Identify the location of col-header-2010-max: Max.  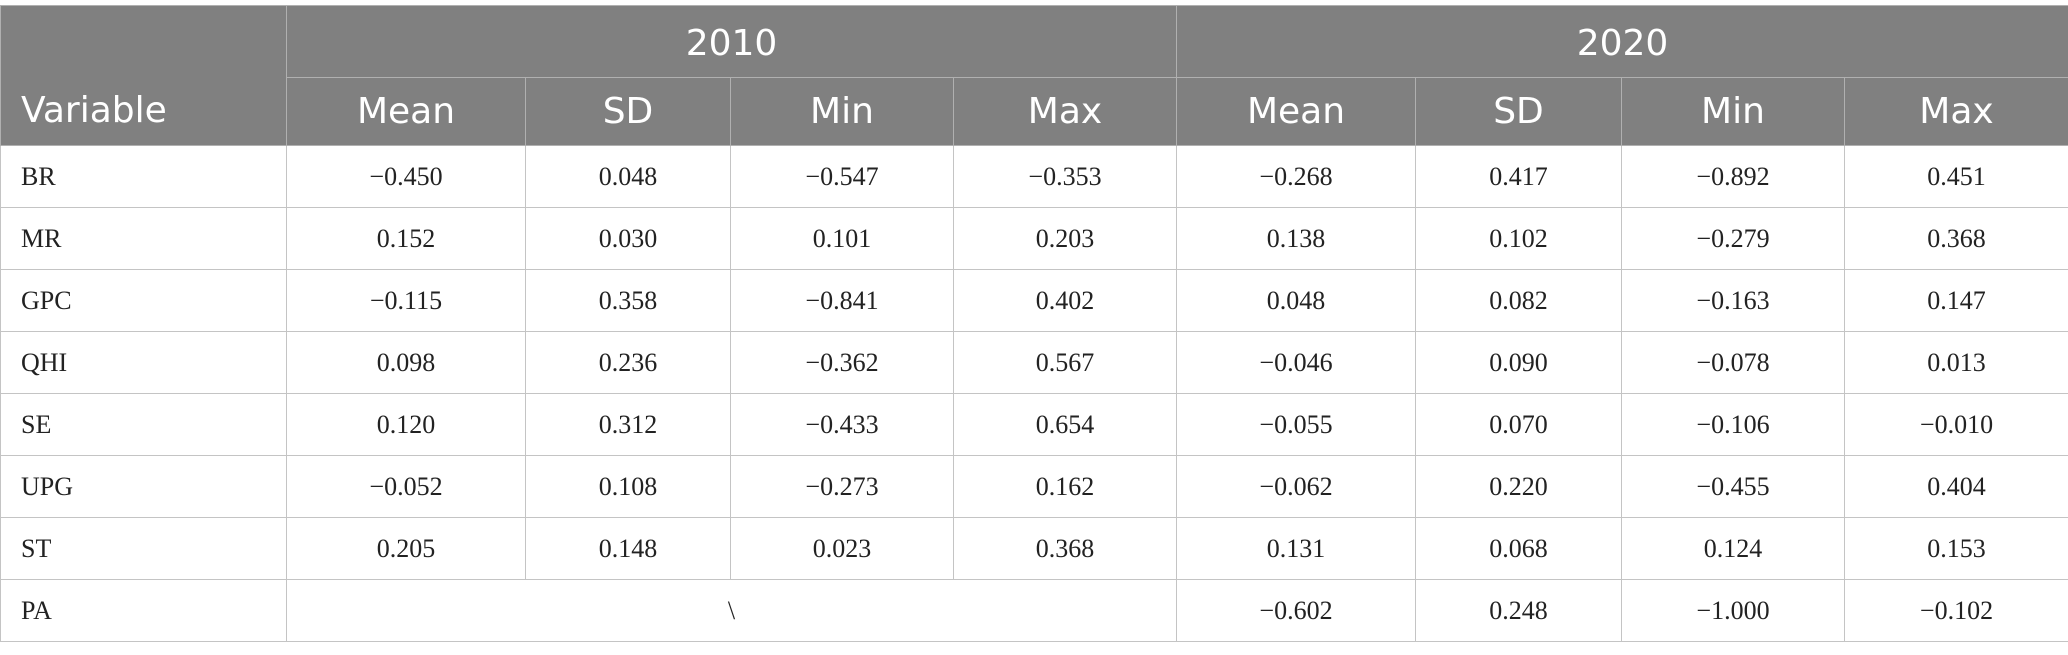
(1065, 111).